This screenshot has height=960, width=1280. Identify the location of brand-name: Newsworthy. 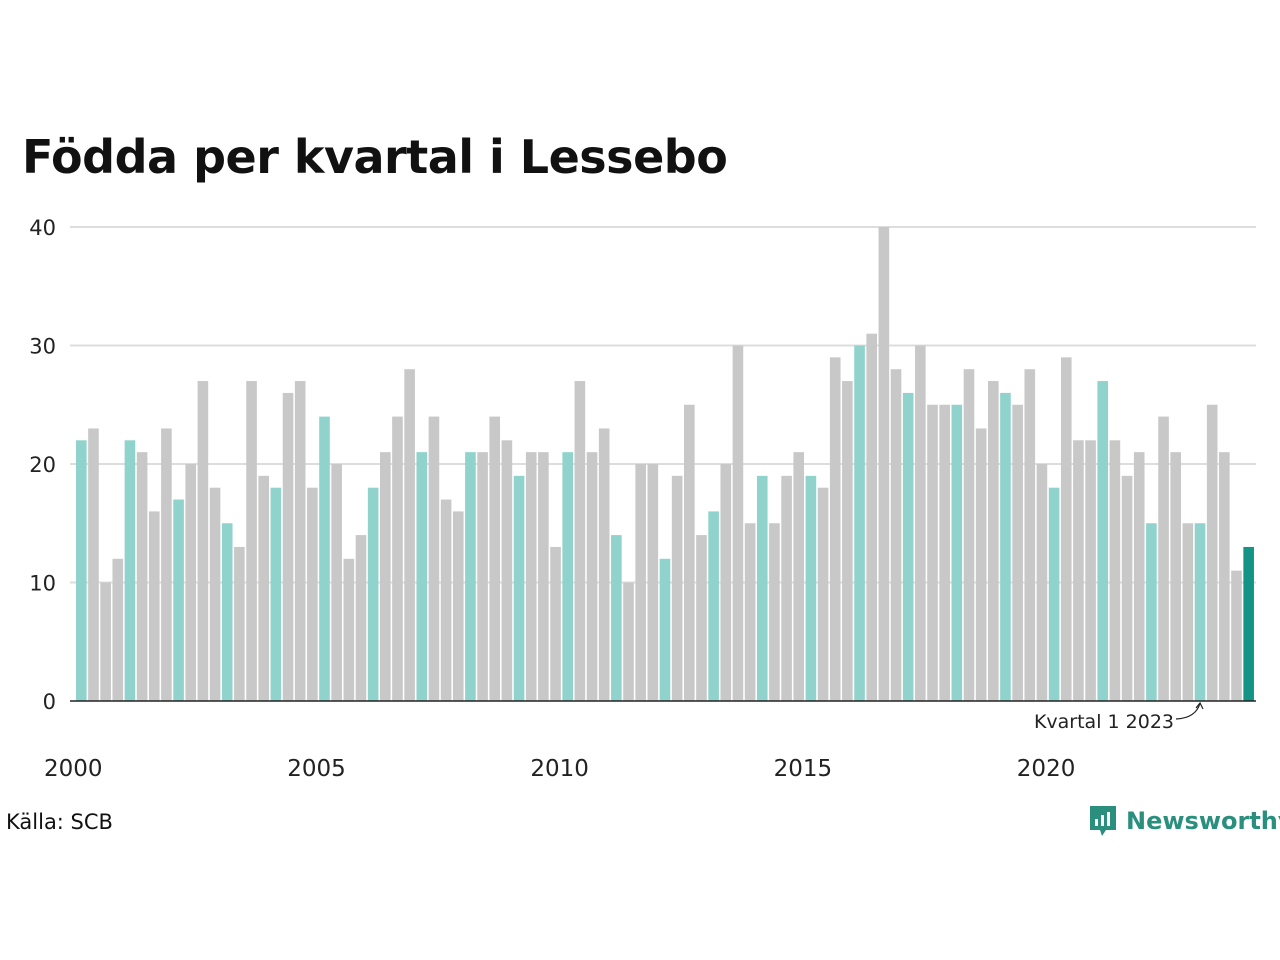
(1203, 821).